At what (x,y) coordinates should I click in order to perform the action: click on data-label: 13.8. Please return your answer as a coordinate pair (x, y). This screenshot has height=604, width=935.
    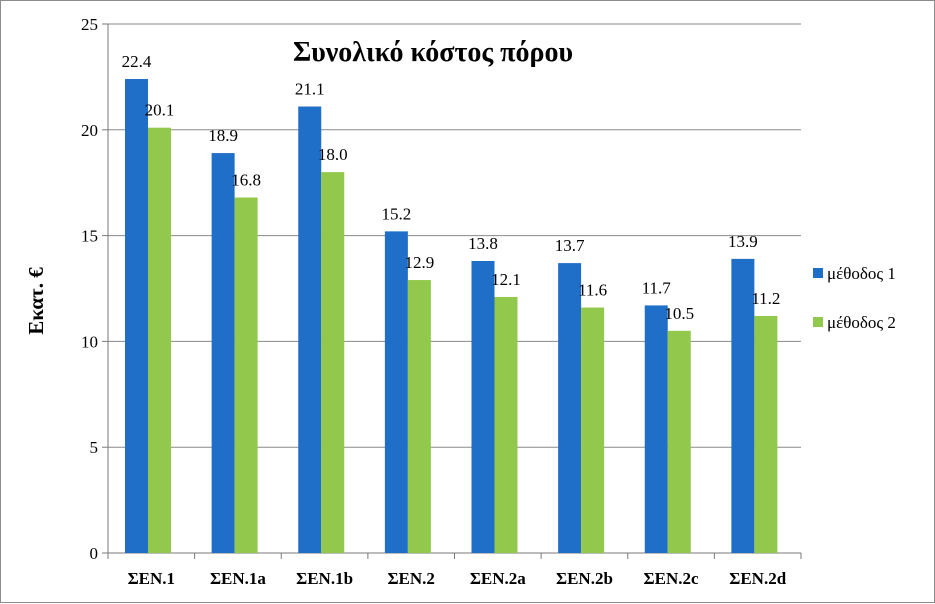
    Looking at the image, I should click on (483, 243).